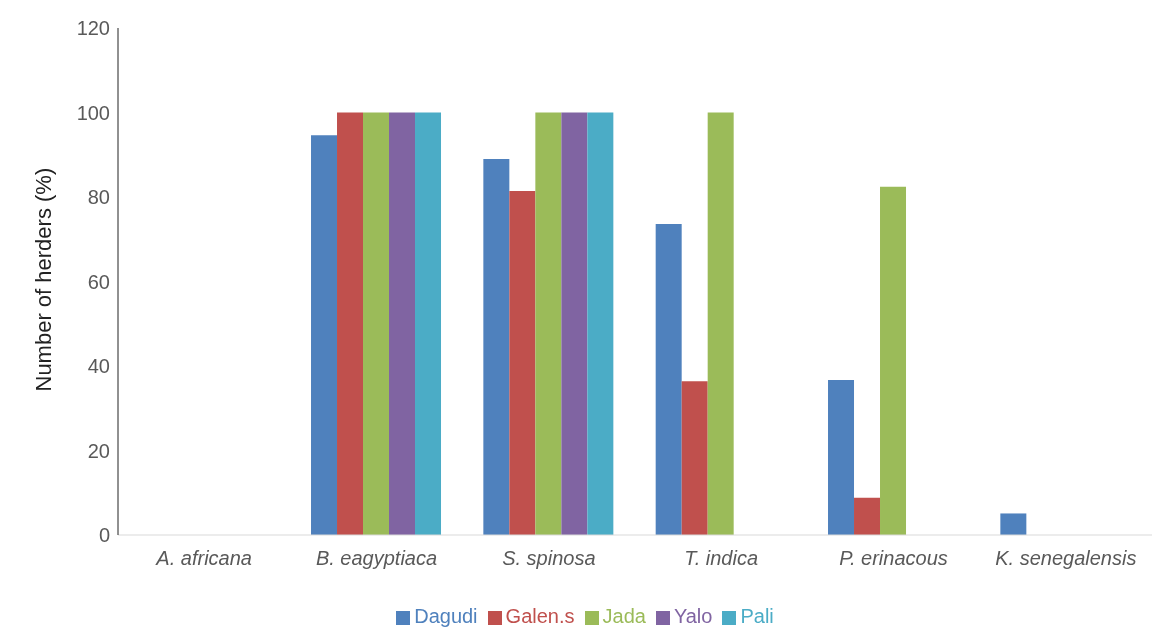  I want to click on y-axis-title: Number of herders (%), so click(43, 279).